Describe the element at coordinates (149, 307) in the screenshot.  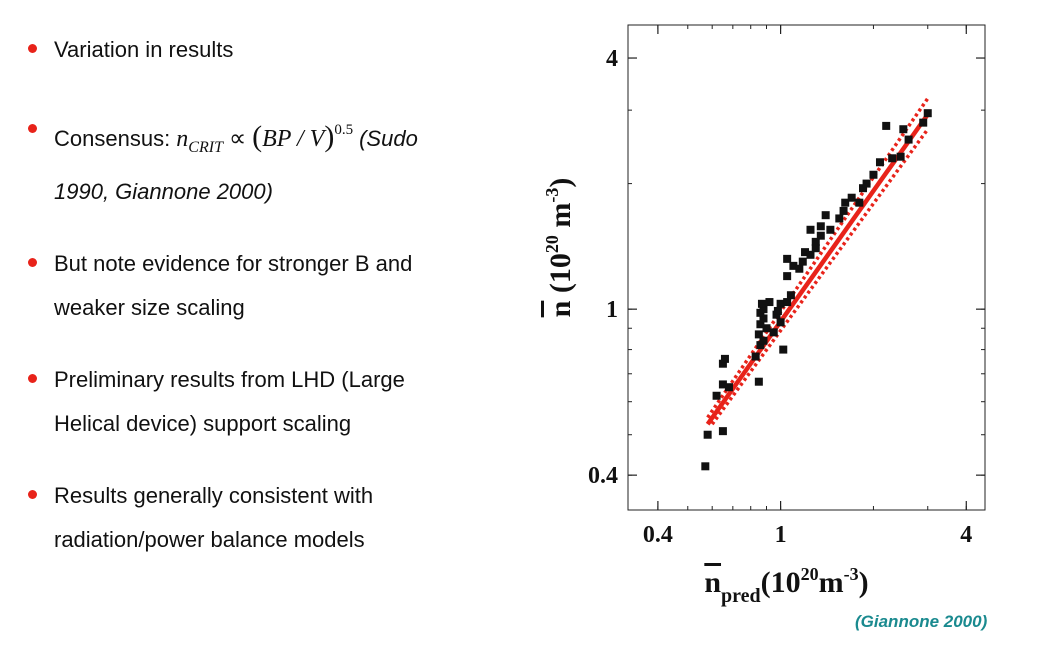
I see `bullet-text: weaker size scaling` at that location.